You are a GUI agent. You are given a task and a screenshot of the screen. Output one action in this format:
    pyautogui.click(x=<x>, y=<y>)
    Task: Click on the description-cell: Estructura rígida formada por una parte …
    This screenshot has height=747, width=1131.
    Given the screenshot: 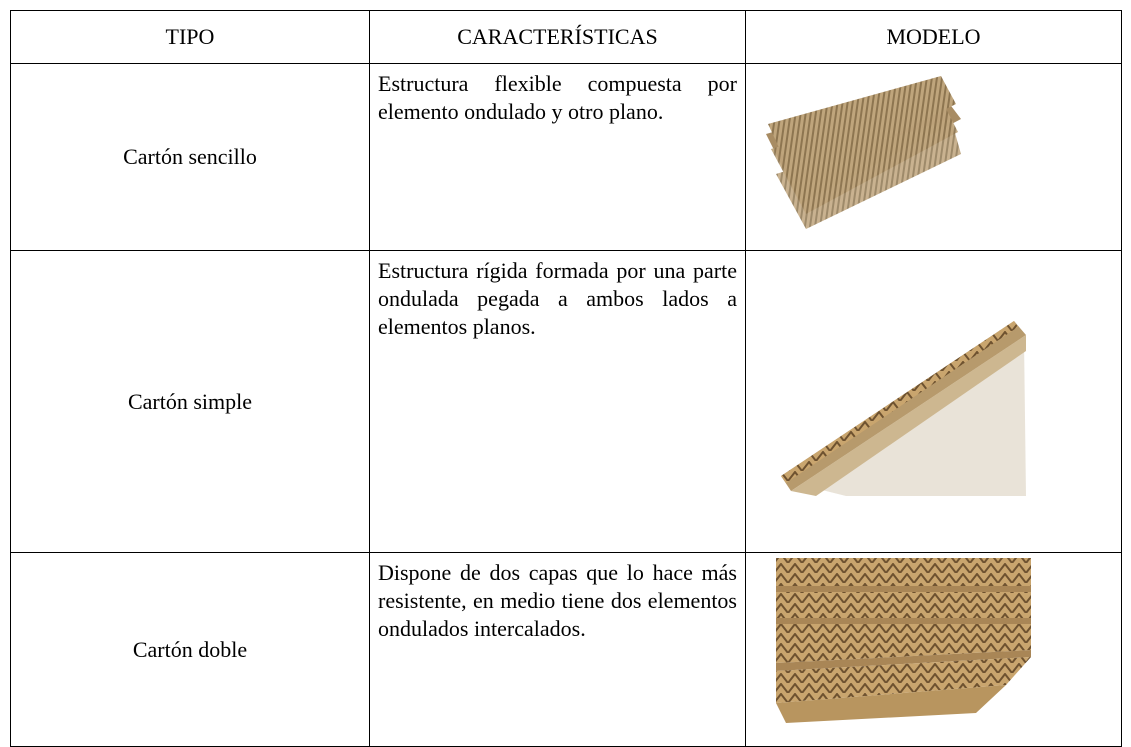 What is the action you would take?
    pyautogui.click(x=557, y=401)
    